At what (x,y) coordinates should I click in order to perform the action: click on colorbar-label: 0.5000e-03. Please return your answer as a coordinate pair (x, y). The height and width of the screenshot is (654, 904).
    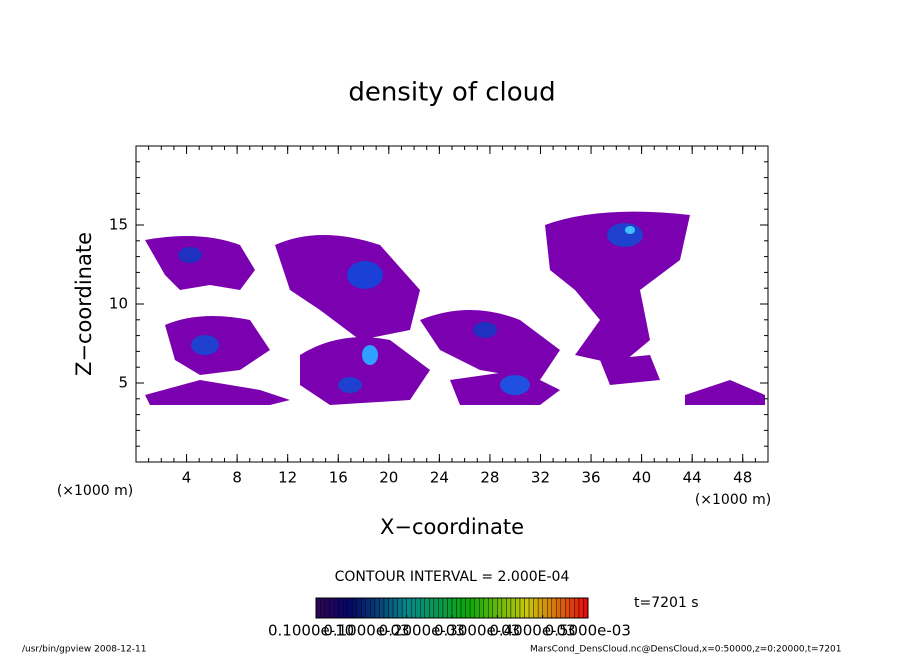
    Looking at the image, I should click on (588, 631).